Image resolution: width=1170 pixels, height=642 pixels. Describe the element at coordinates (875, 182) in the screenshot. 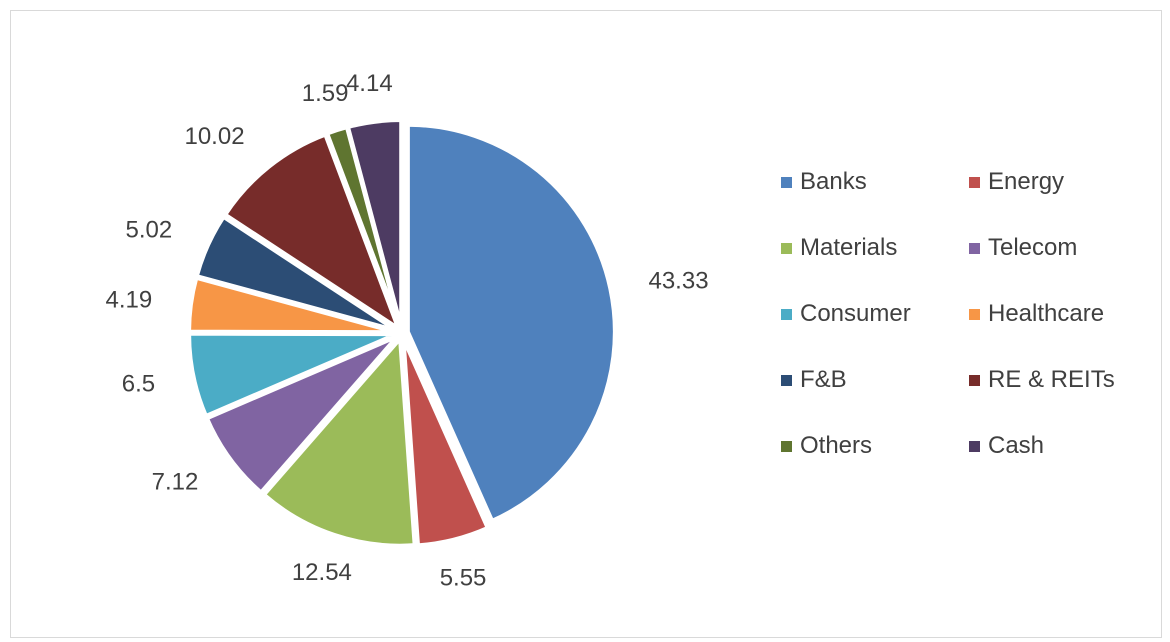

I see `legend-item-banks: Banks` at that location.